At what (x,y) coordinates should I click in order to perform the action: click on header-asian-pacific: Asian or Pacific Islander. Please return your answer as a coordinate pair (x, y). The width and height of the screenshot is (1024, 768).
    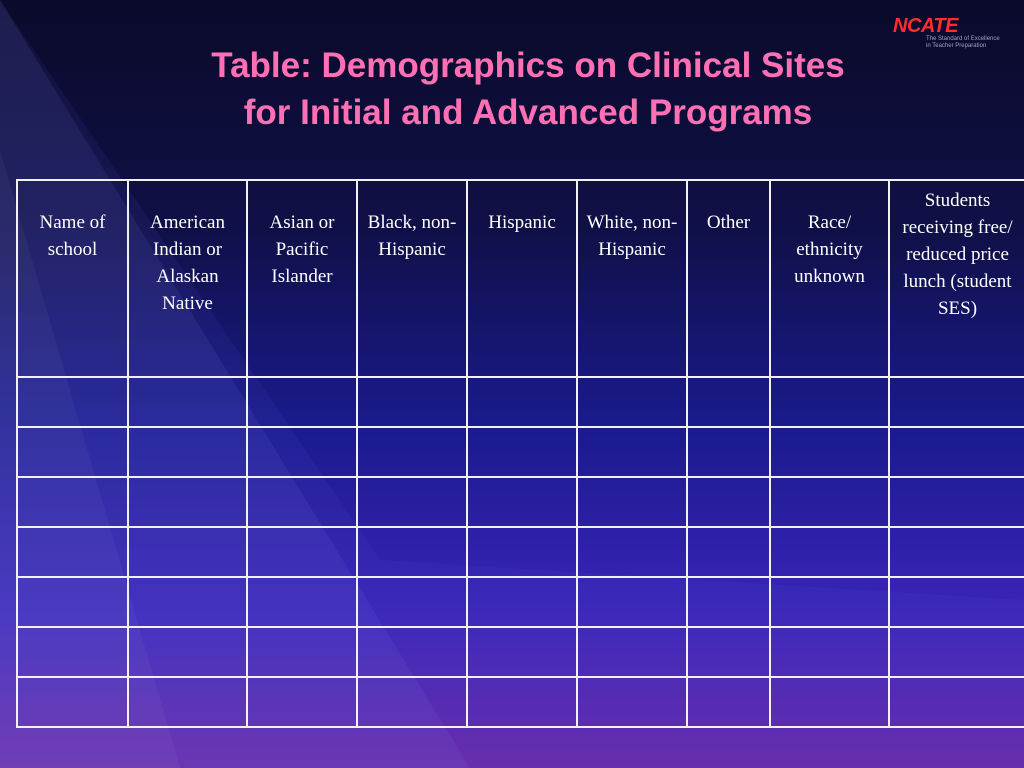
    Looking at the image, I should click on (302, 278).